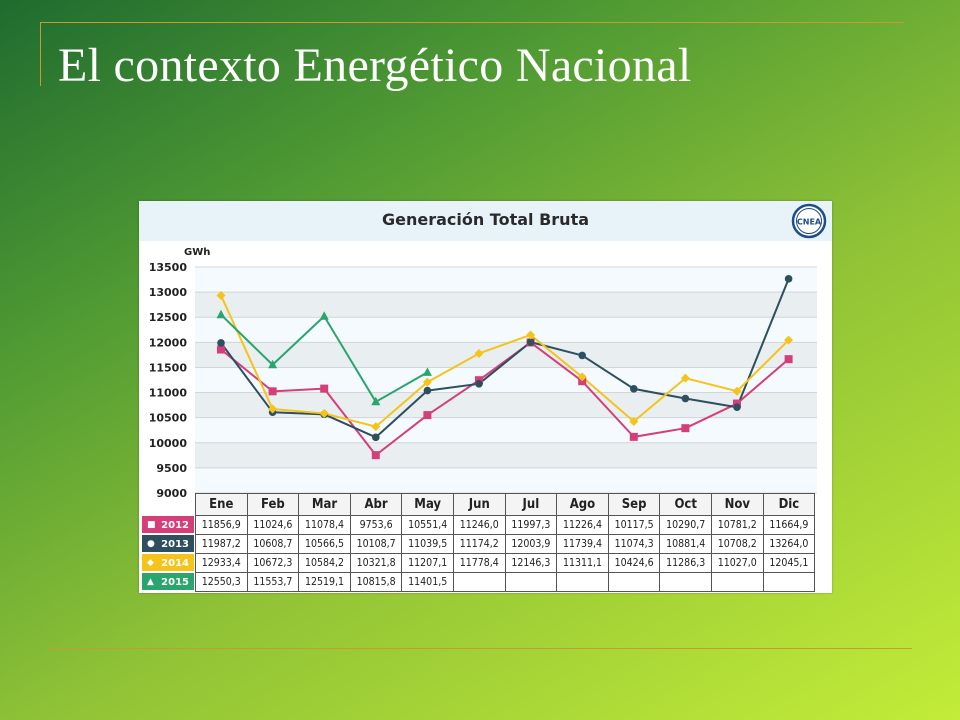  I want to click on table-cell: 10290,7, so click(685, 525).